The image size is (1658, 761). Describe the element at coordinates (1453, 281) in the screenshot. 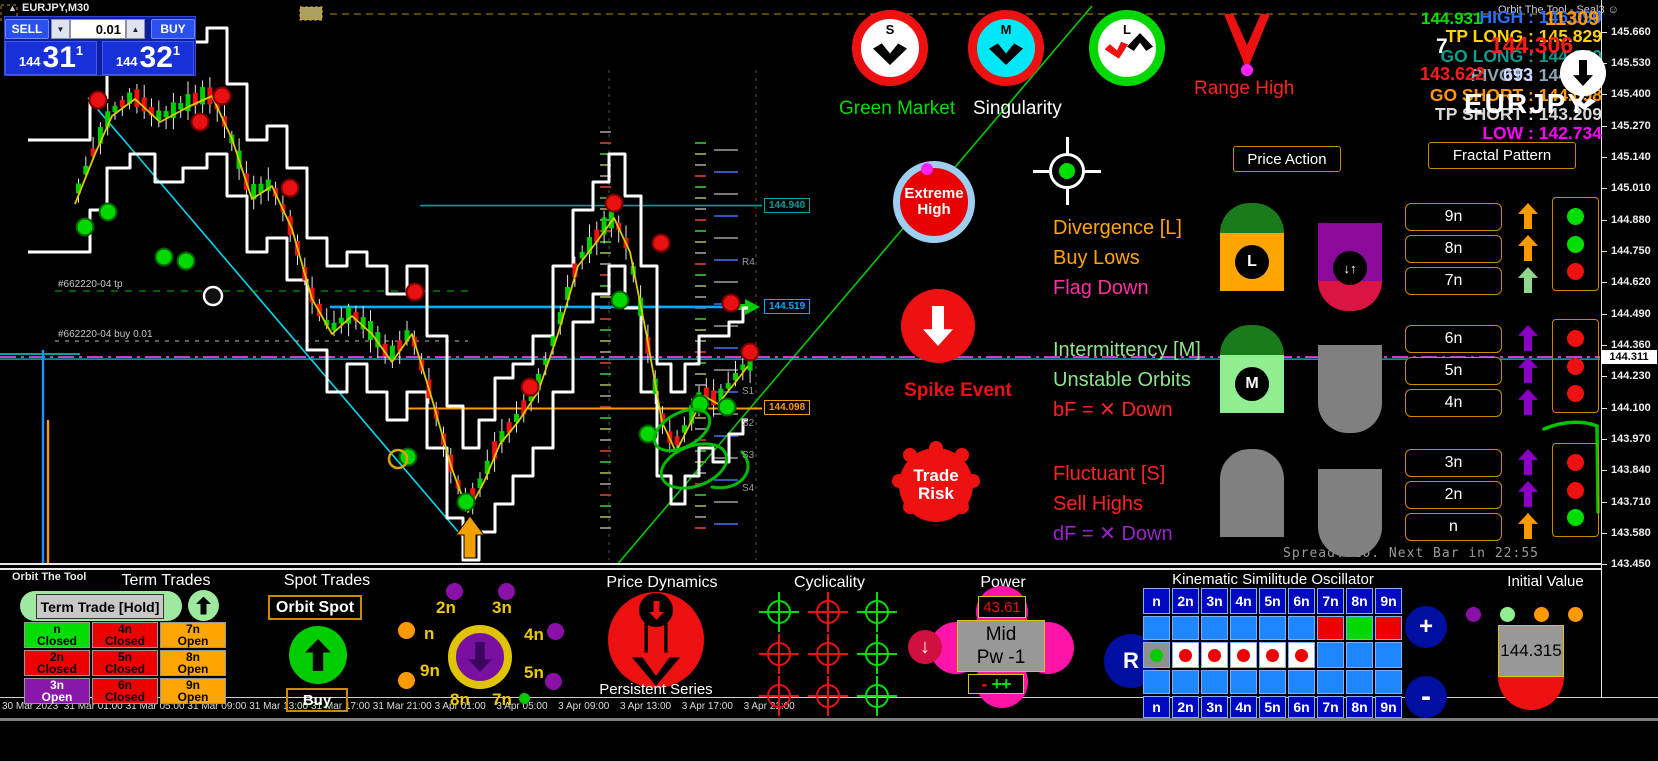

I see `period-button: 7n` at that location.